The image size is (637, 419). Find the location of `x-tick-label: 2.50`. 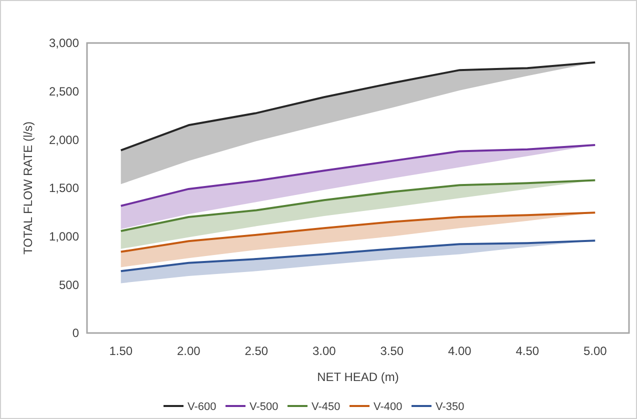

x-tick-label: 2.50 is located at coordinates (256, 351).